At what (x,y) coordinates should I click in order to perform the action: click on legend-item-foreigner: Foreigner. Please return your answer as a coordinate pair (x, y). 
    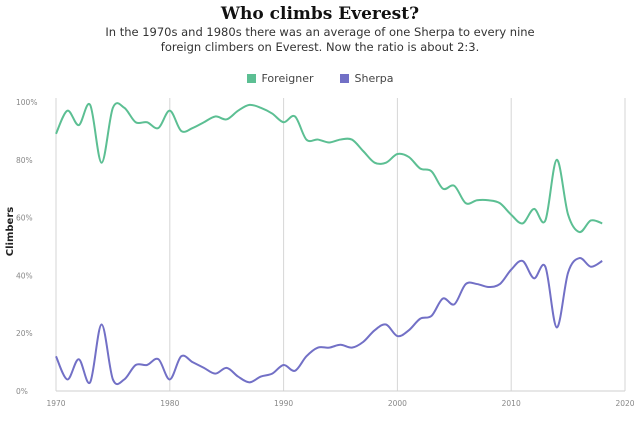
    Looking at the image, I should click on (280, 78).